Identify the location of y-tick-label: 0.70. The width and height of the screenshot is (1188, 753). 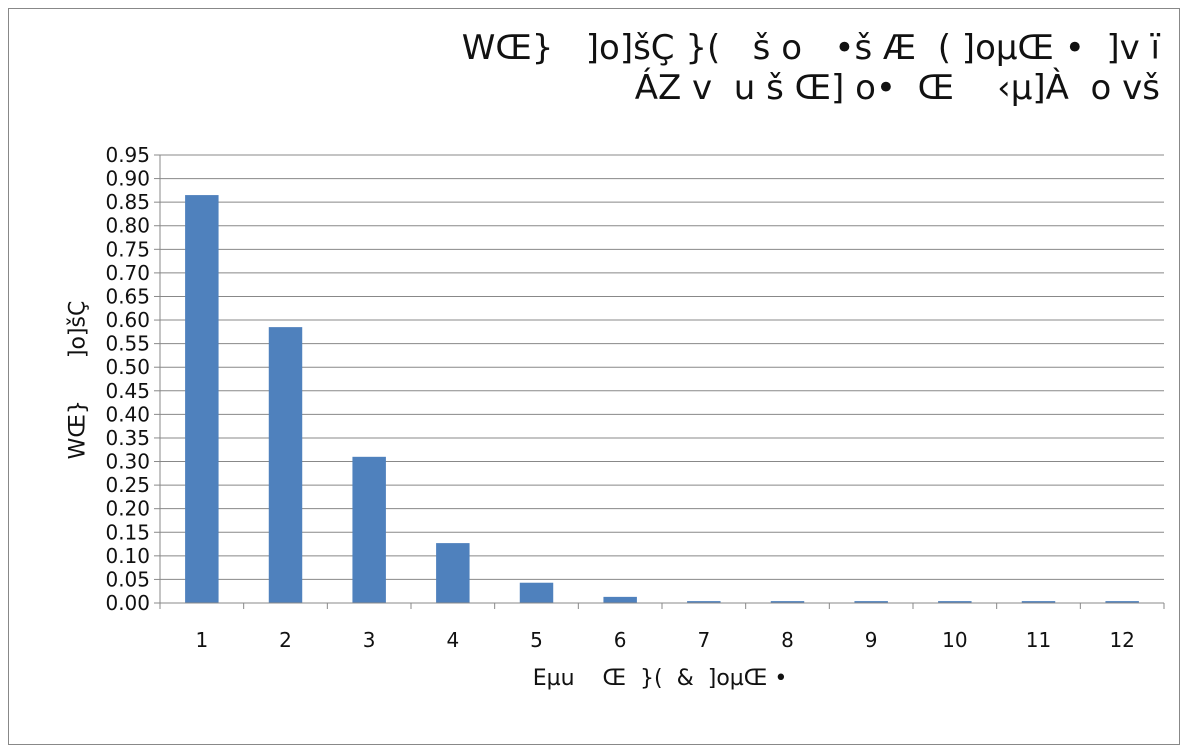
(127, 273).